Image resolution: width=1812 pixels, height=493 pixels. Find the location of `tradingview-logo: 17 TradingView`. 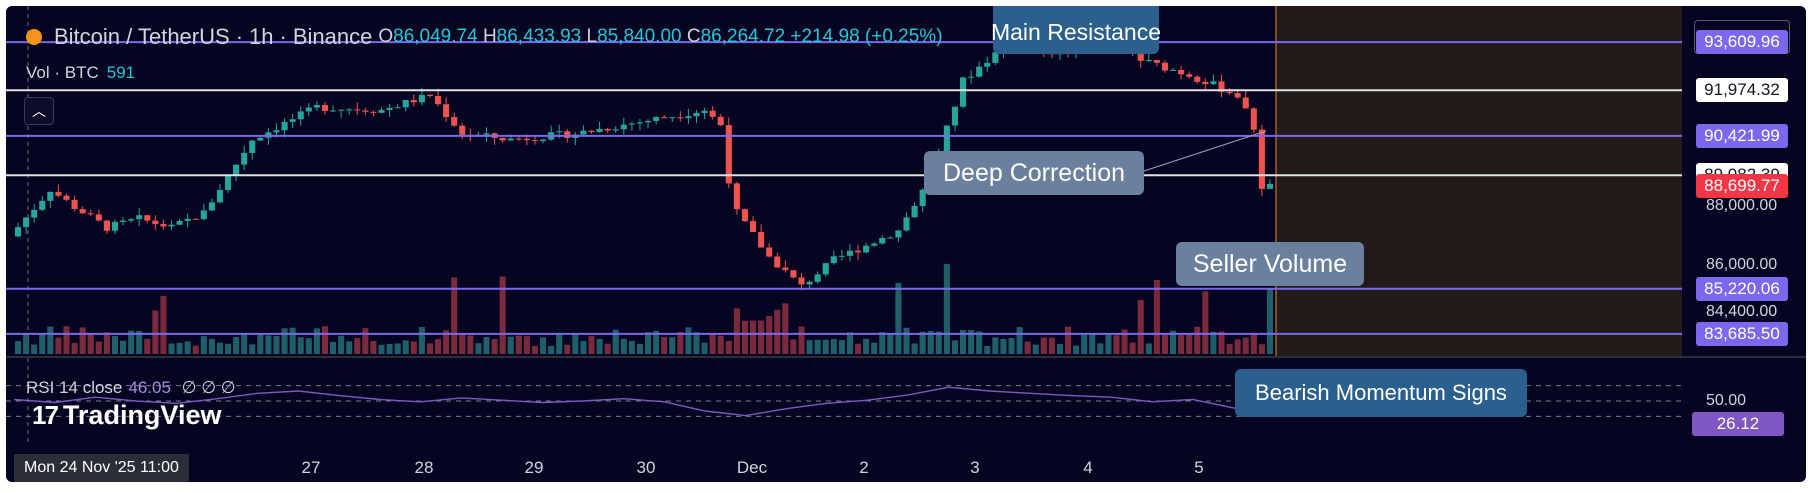

tradingview-logo: 17 TradingView is located at coordinates (127, 415).